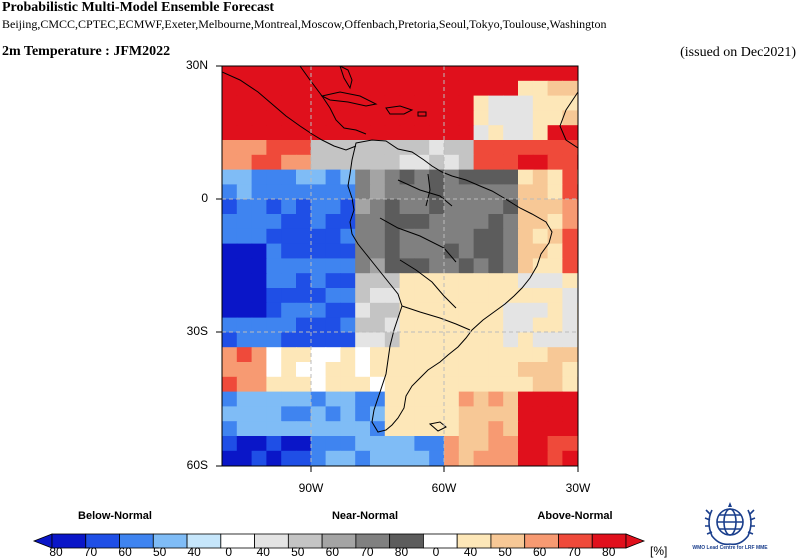 Image resolution: width=800 pixels, height=560 pixels. What do you see at coordinates (115, 516) in the screenshot?
I see `category-below-normal: Below-Normal` at bounding box center [115, 516].